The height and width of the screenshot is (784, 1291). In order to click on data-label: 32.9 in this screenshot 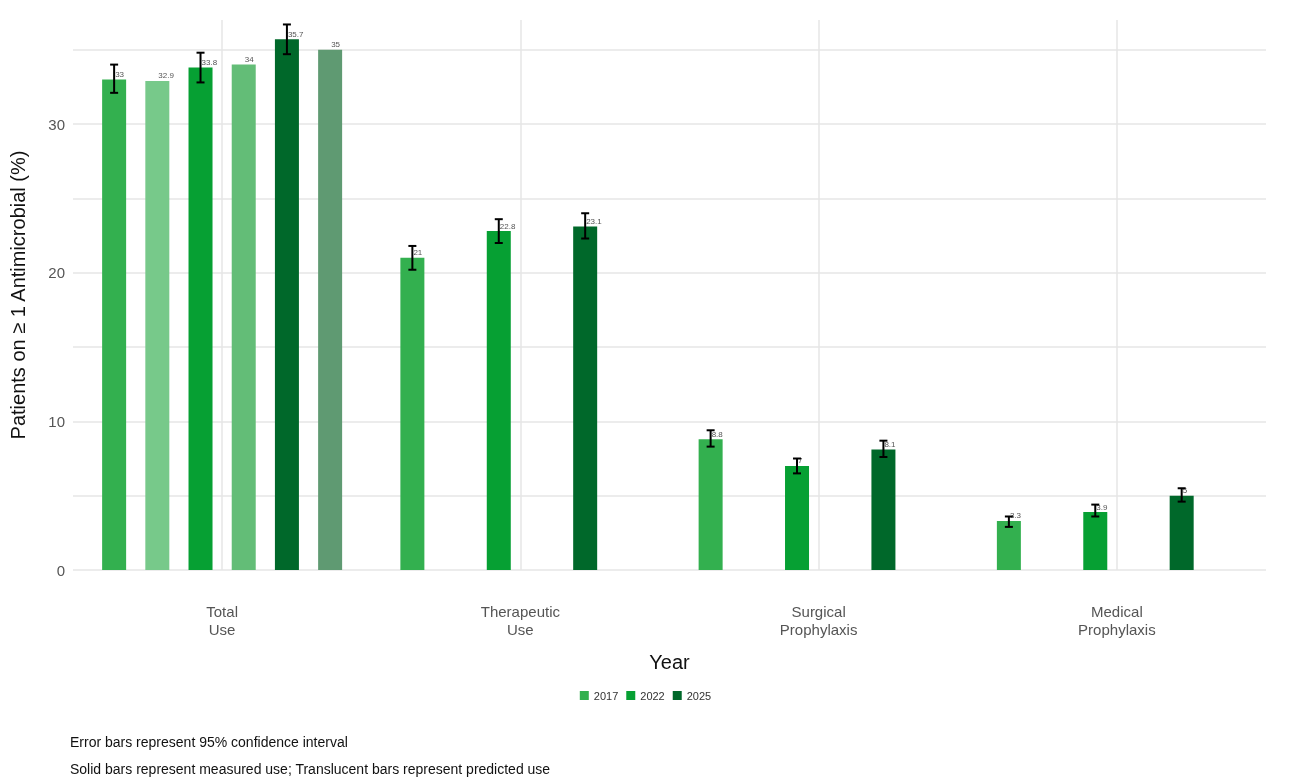, I will do `click(166, 76)`.